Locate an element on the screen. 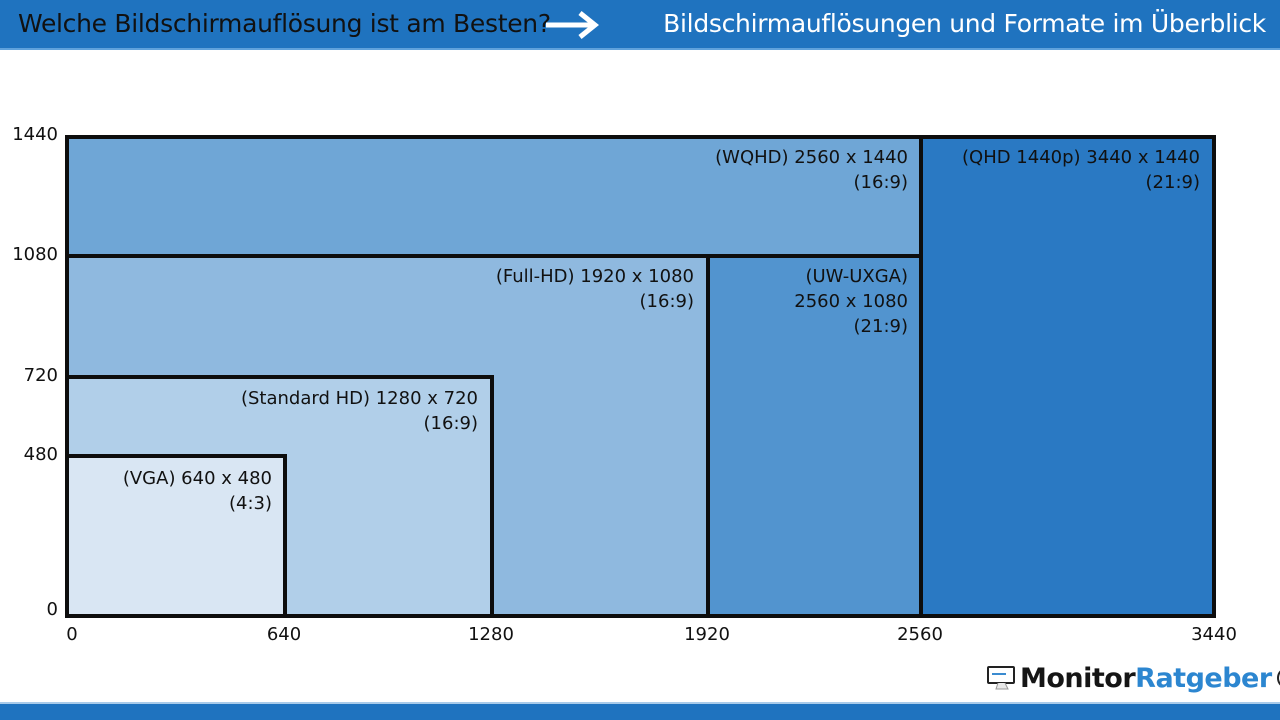 This screenshot has width=1280, height=720. full-hd-label-line1: (Full-HD) 1920 x 1080 is located at coordinates (594, 276).